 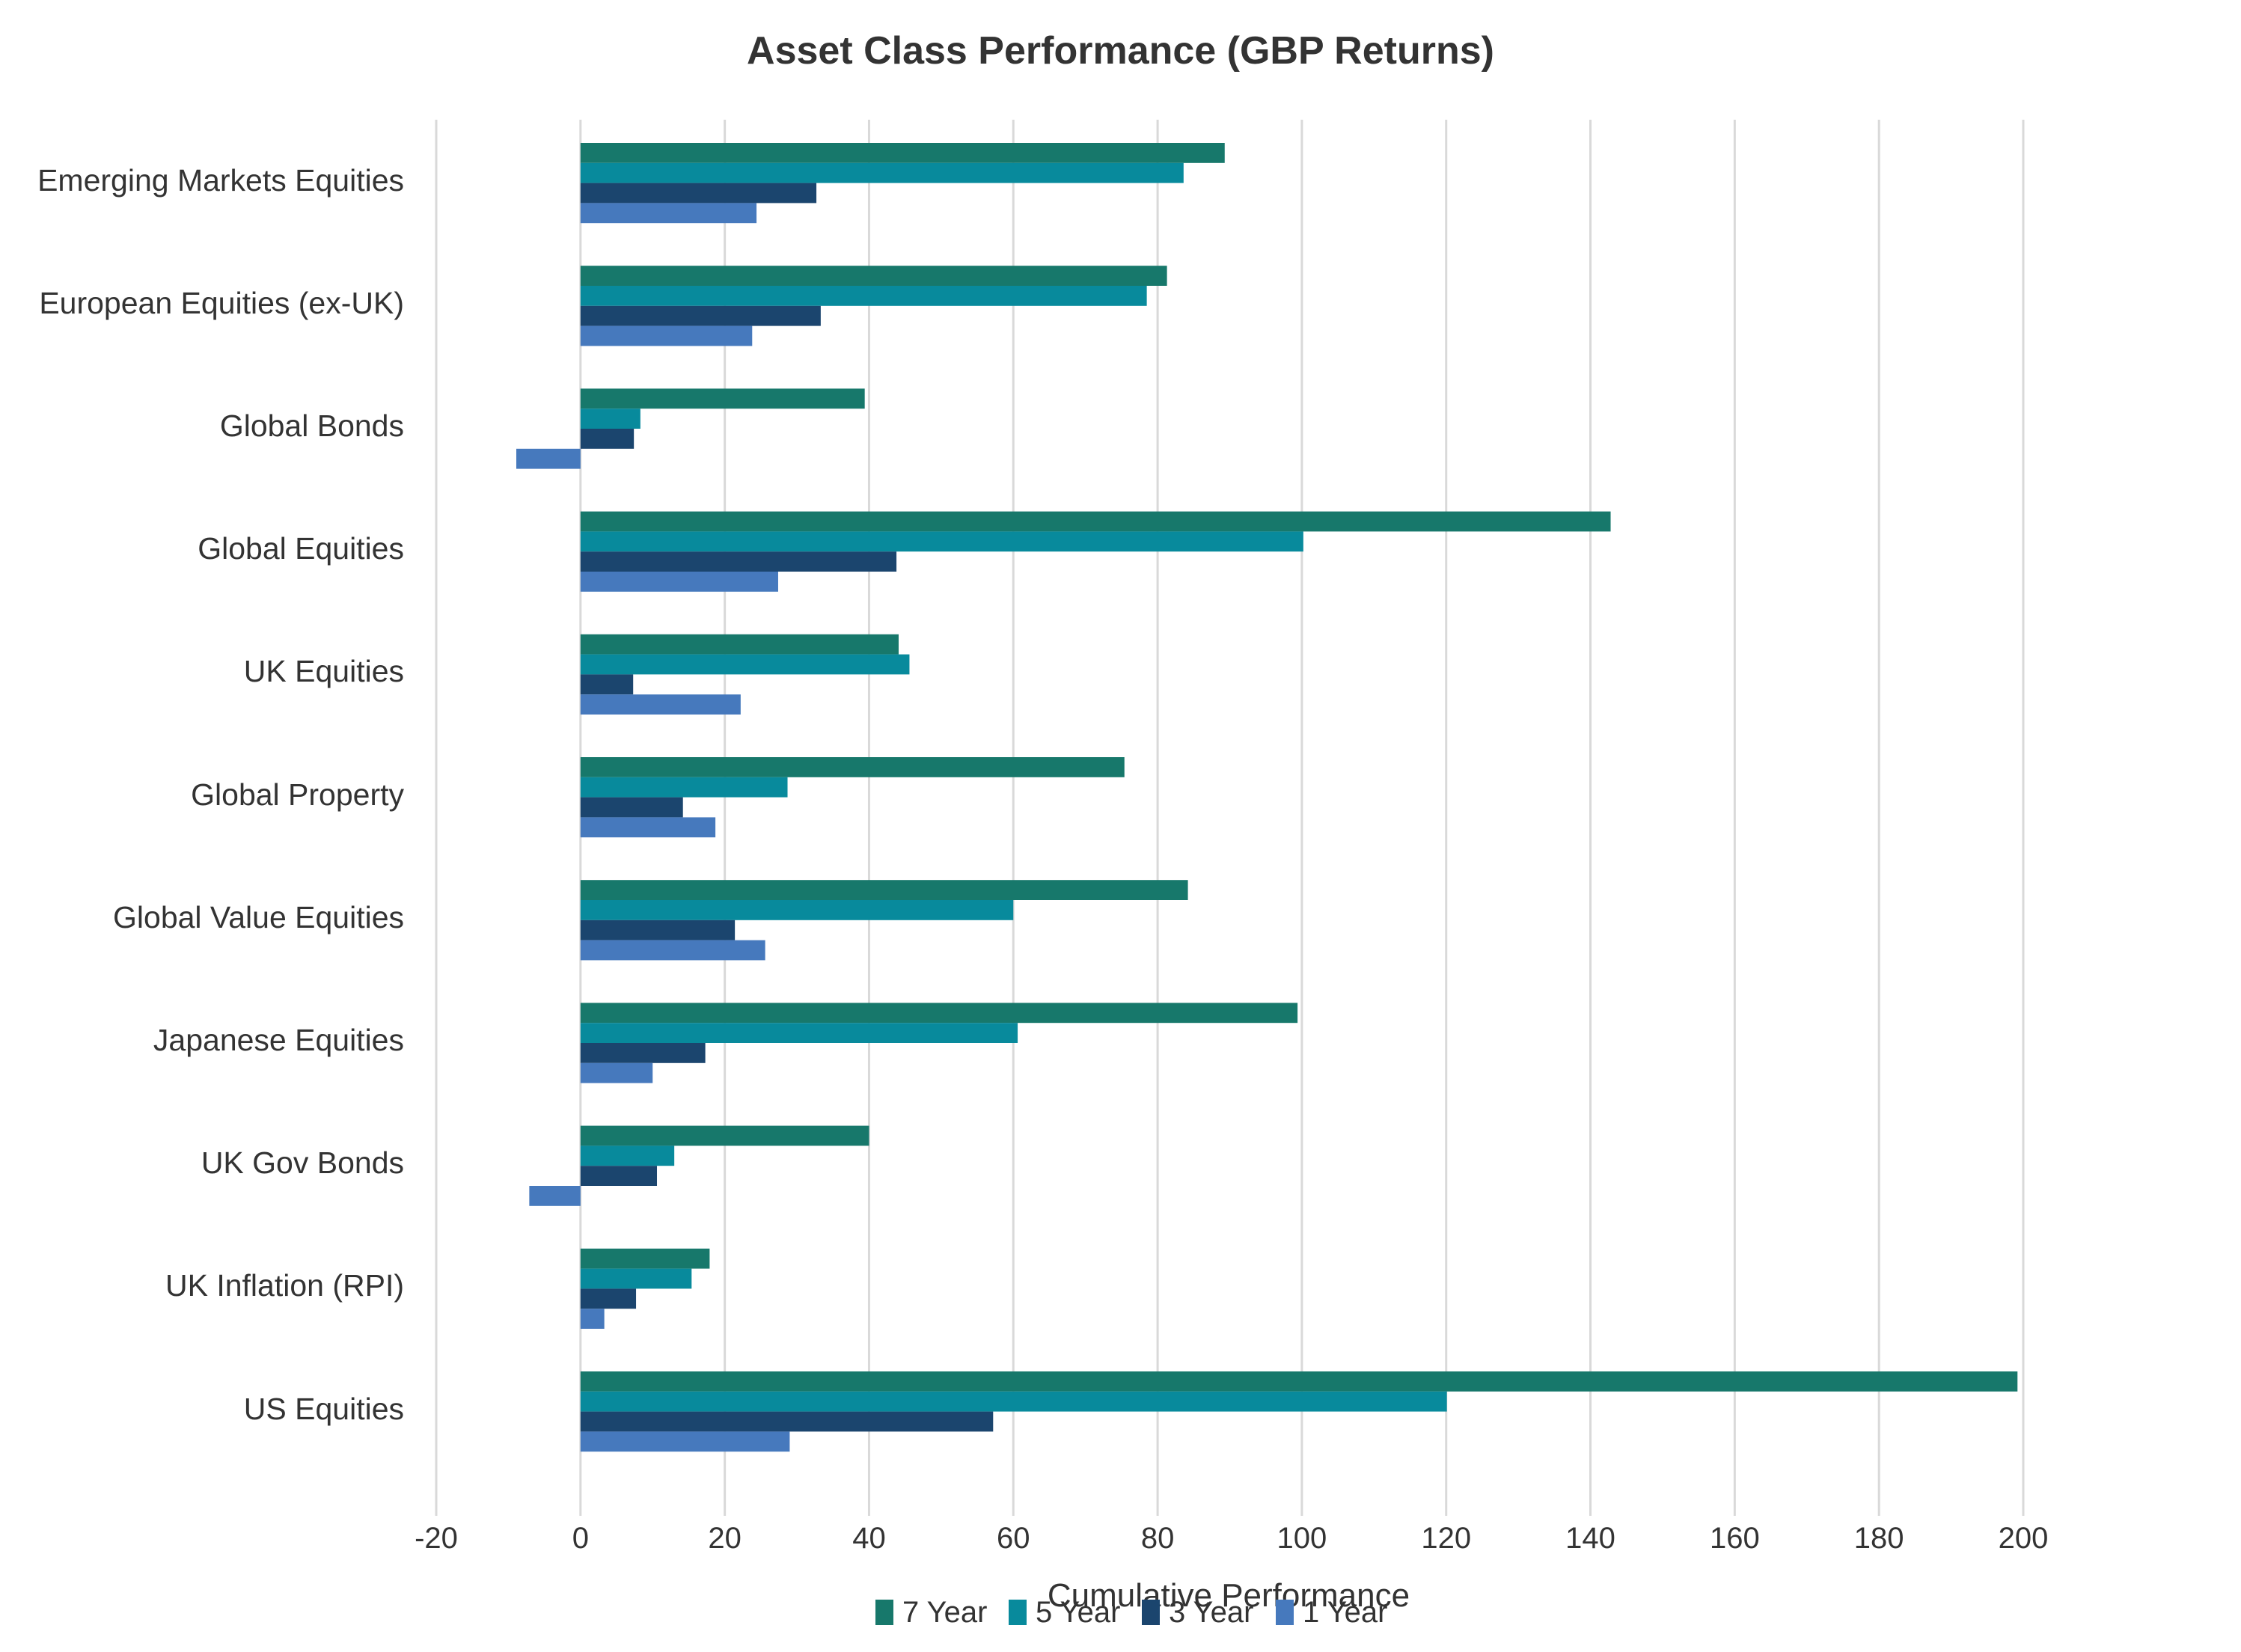 I want to click on category-label: Global Property, so click(x=298, y=794).